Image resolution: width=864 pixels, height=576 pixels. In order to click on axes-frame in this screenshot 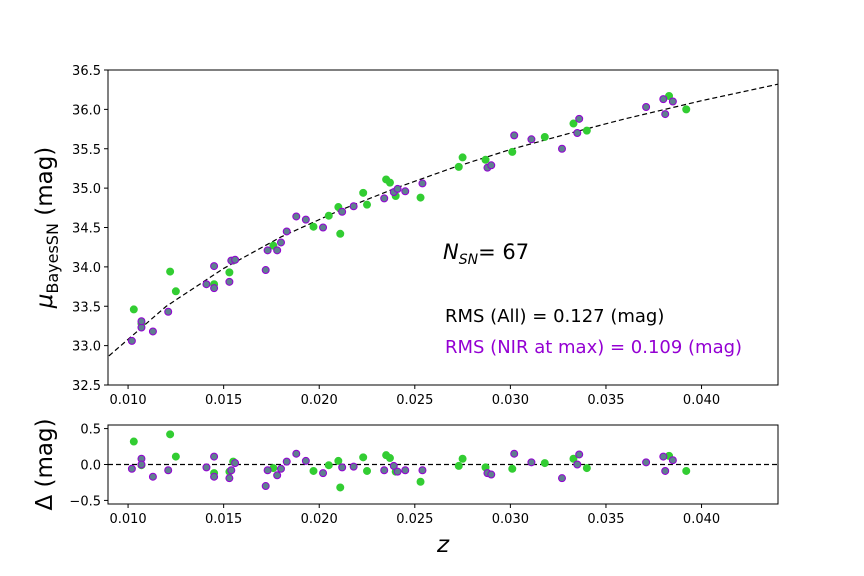, I will do `click(443, 464)`.